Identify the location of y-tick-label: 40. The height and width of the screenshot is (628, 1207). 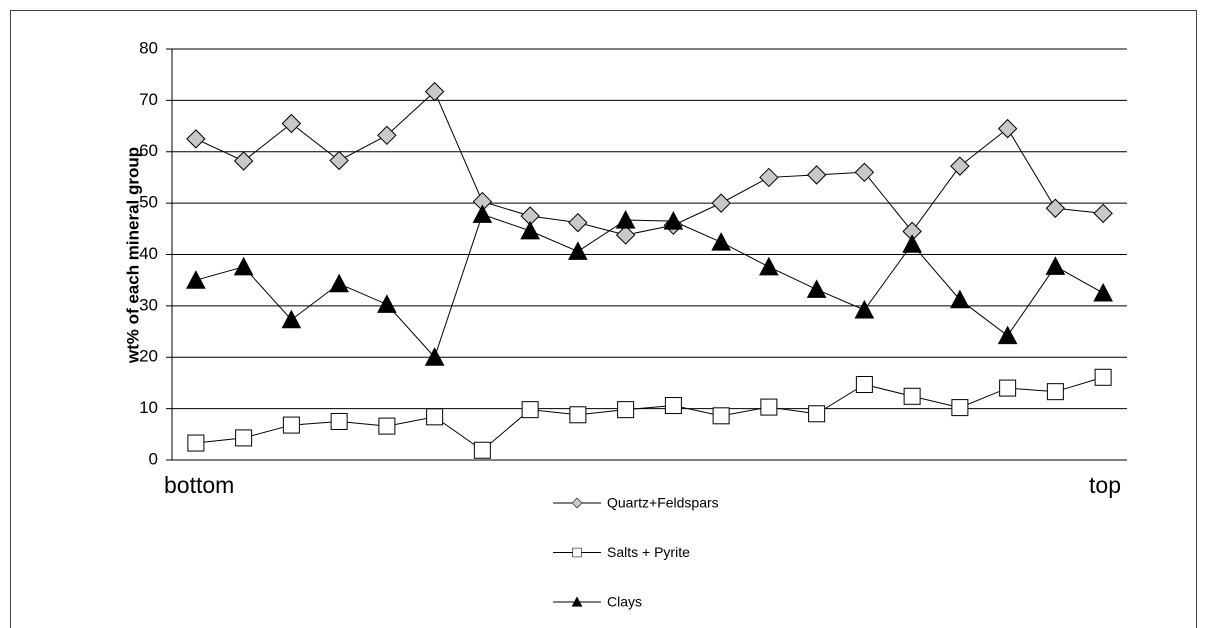
(148, 253).